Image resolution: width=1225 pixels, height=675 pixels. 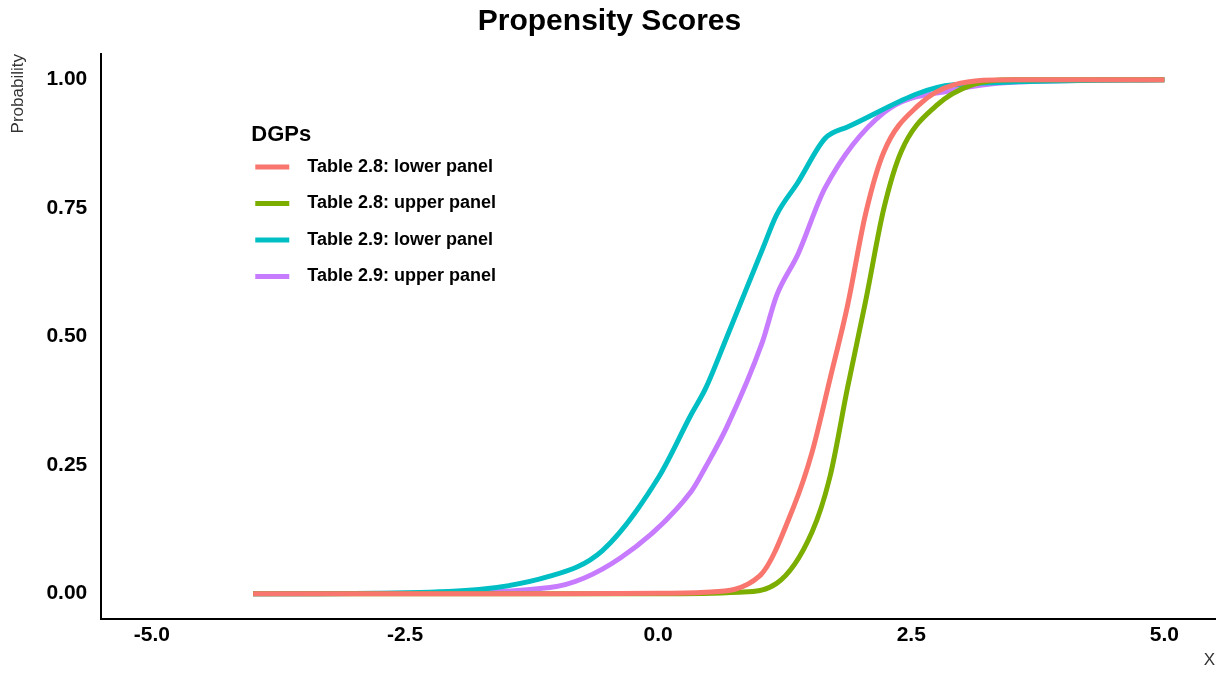 What do you see at coordinates (400, 238) in the screenshot?
I see `legend-label: Table 2.9: lower panel` at bounding box center [400, 238].